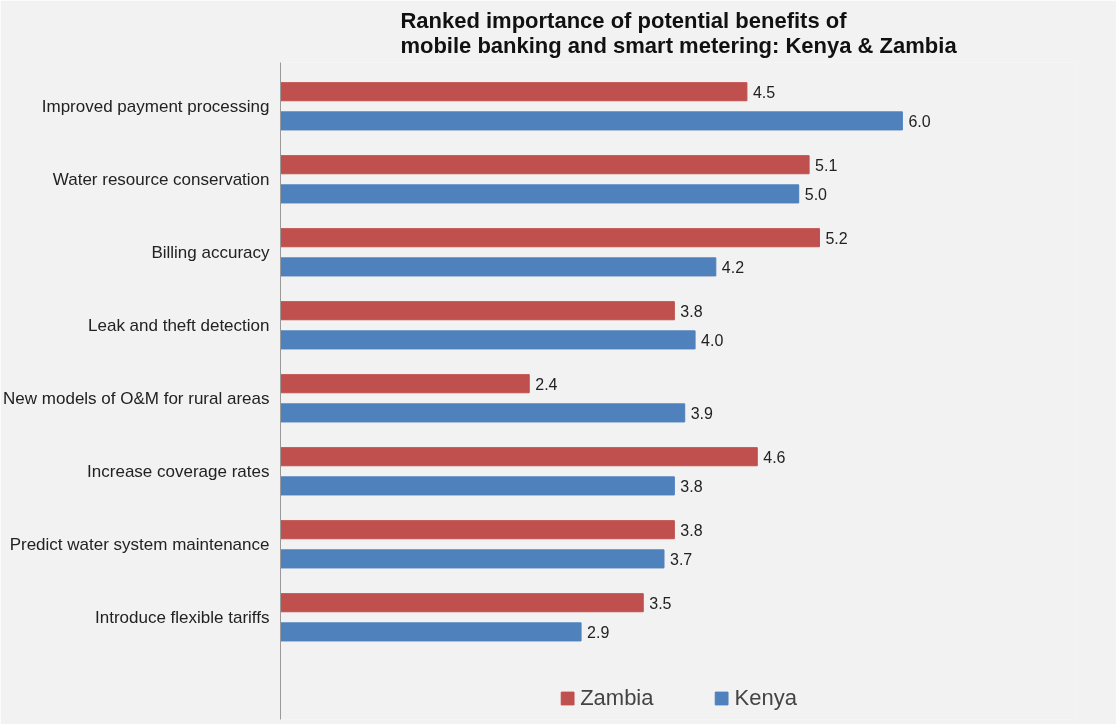  What do you see at coordinates (919, 121) in the screenshot?
I see `data-label: 6.0` at bounding box center [919, 121].